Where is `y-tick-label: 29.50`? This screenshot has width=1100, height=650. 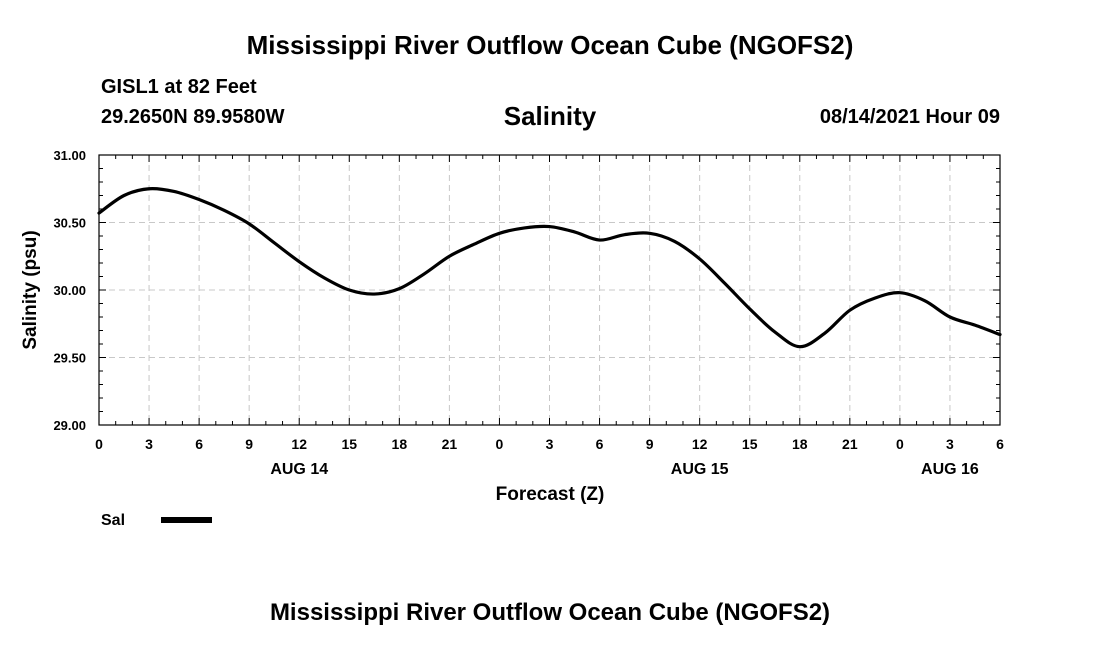
y-tick-label: 29.50 is located at coordinates (69, 358).